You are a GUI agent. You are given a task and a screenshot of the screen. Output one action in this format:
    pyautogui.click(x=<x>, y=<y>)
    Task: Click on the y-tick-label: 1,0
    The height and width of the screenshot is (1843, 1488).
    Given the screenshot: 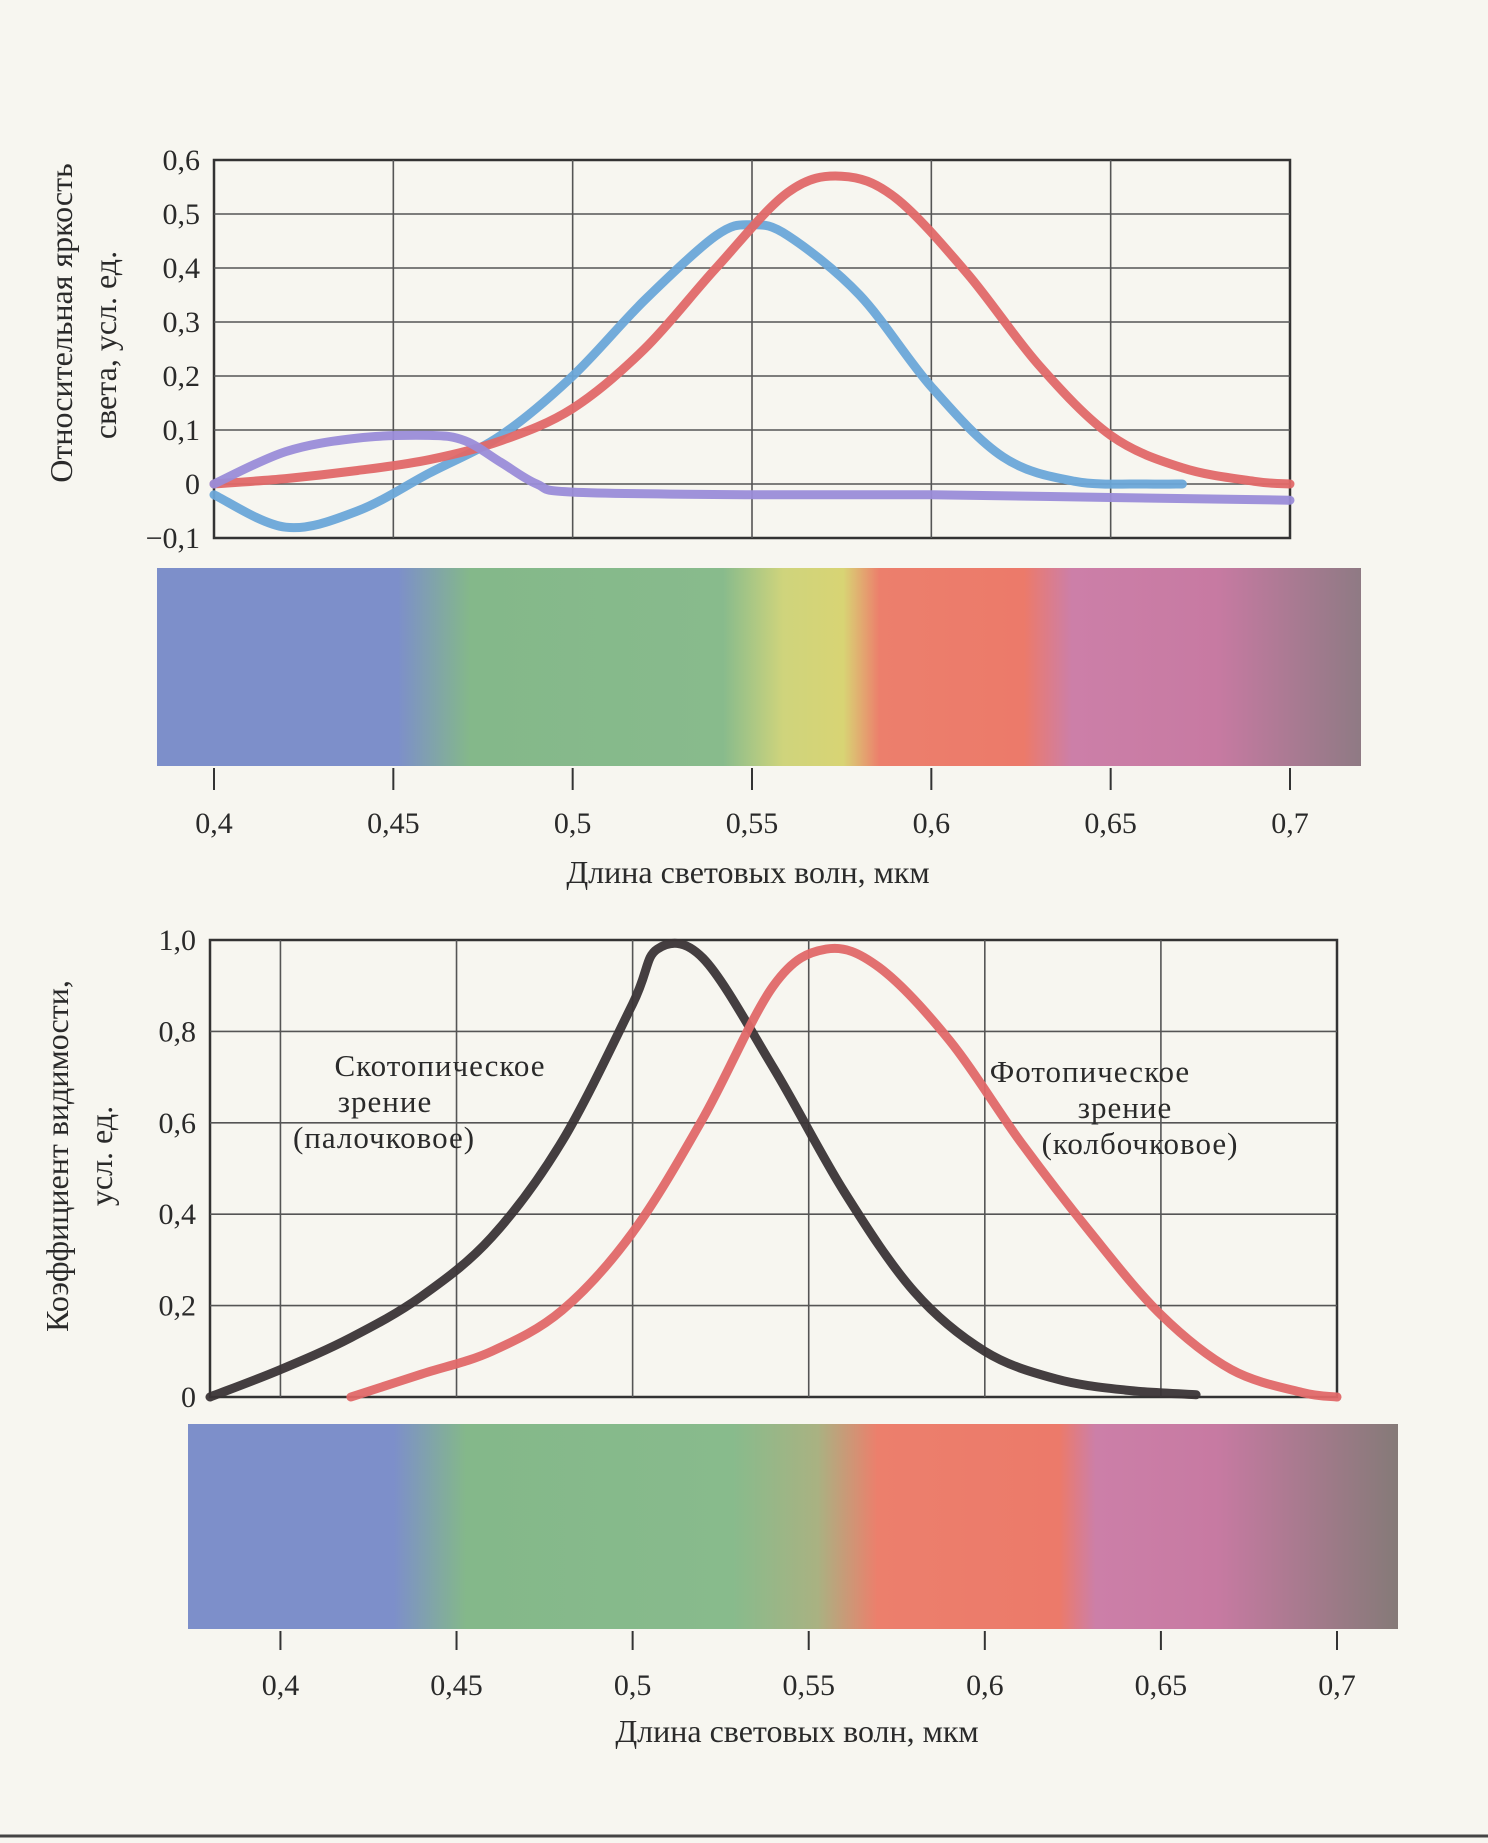 What is the action you would take?
    pyautogui.click(x=178, y=940)
    